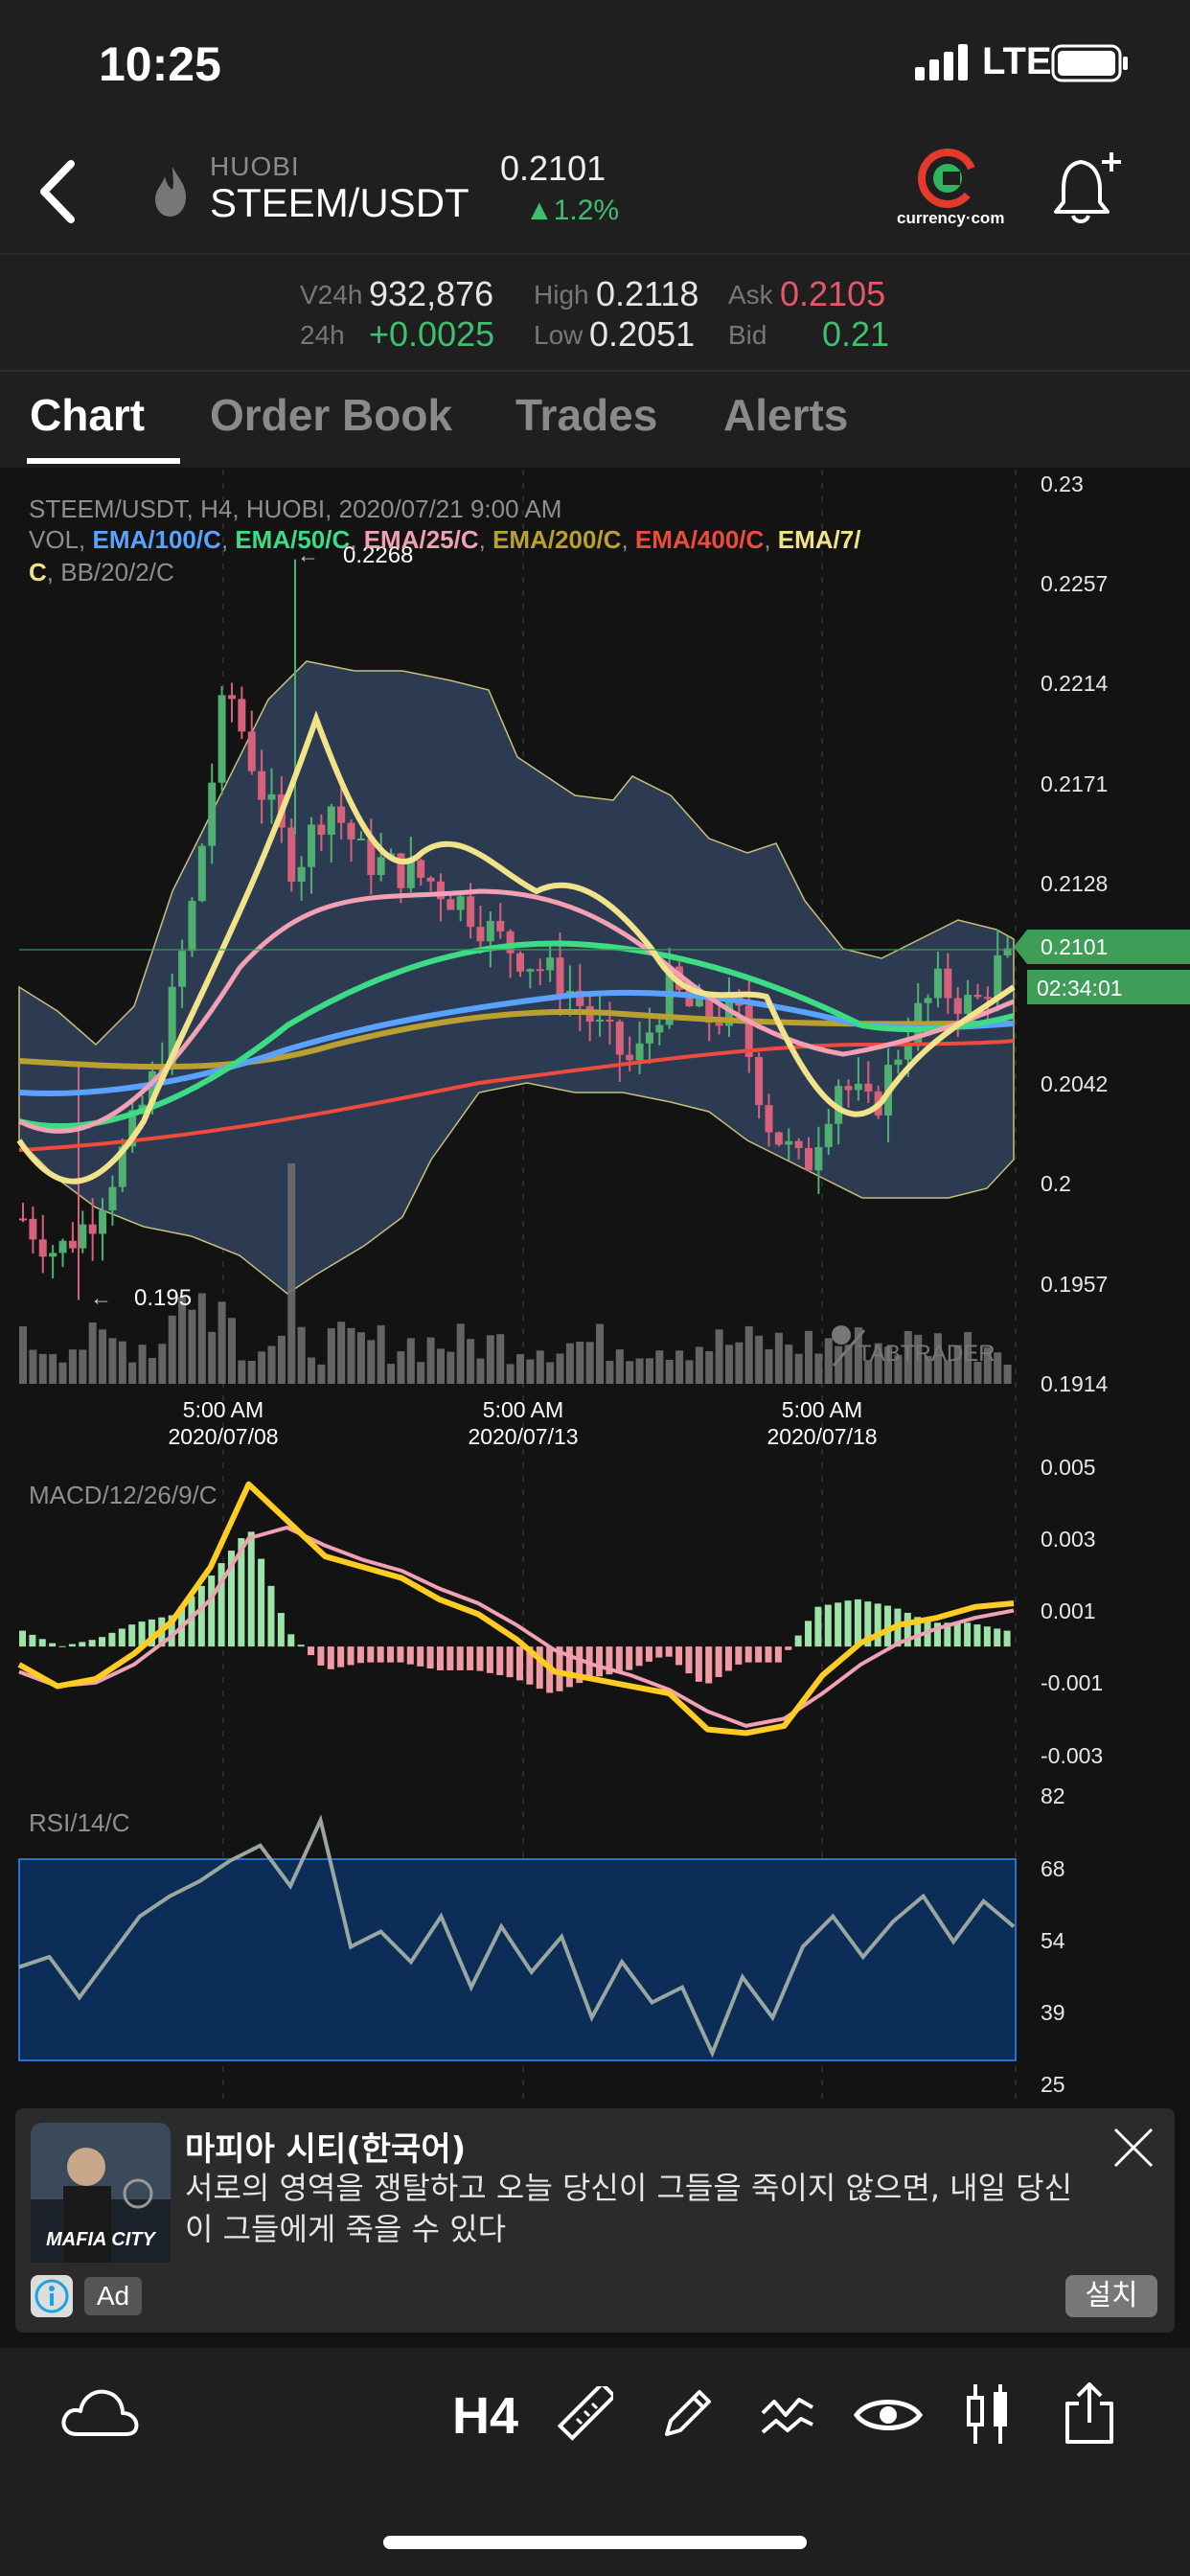  I want to click on ema-50-line, so click(516, 1035).